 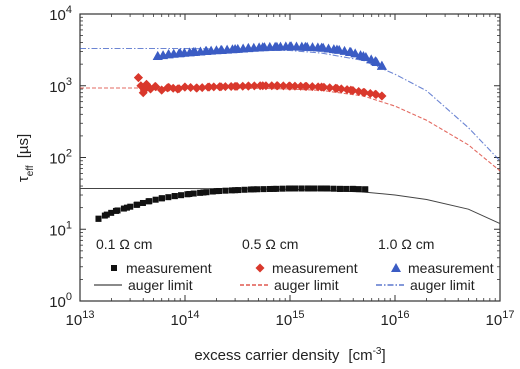 What do you see at coordinates (60, 158) in the screenshot?
I see `y-tick-label: 10²` at bounding box center [60, 158].